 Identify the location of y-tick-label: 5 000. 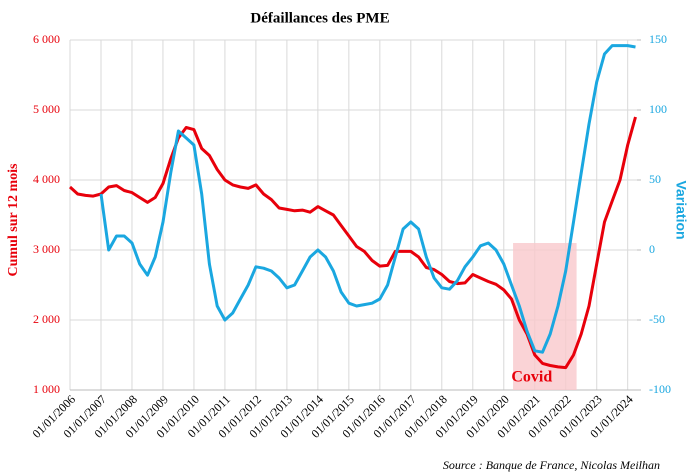
(46, 109).